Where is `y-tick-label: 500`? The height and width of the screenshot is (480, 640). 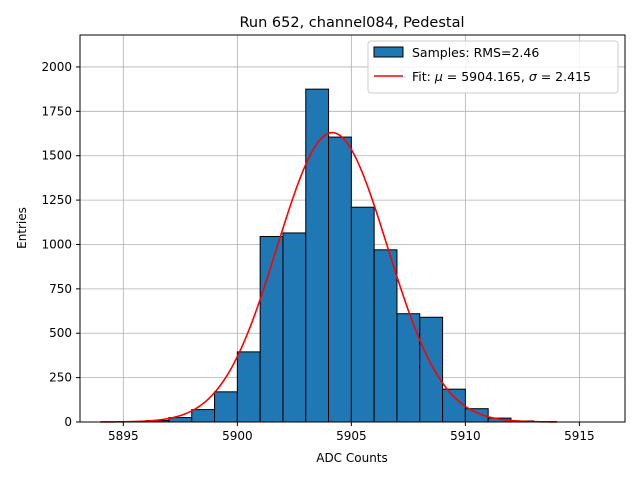 y-tick-label: 500 is located at coordinates (60, 333).